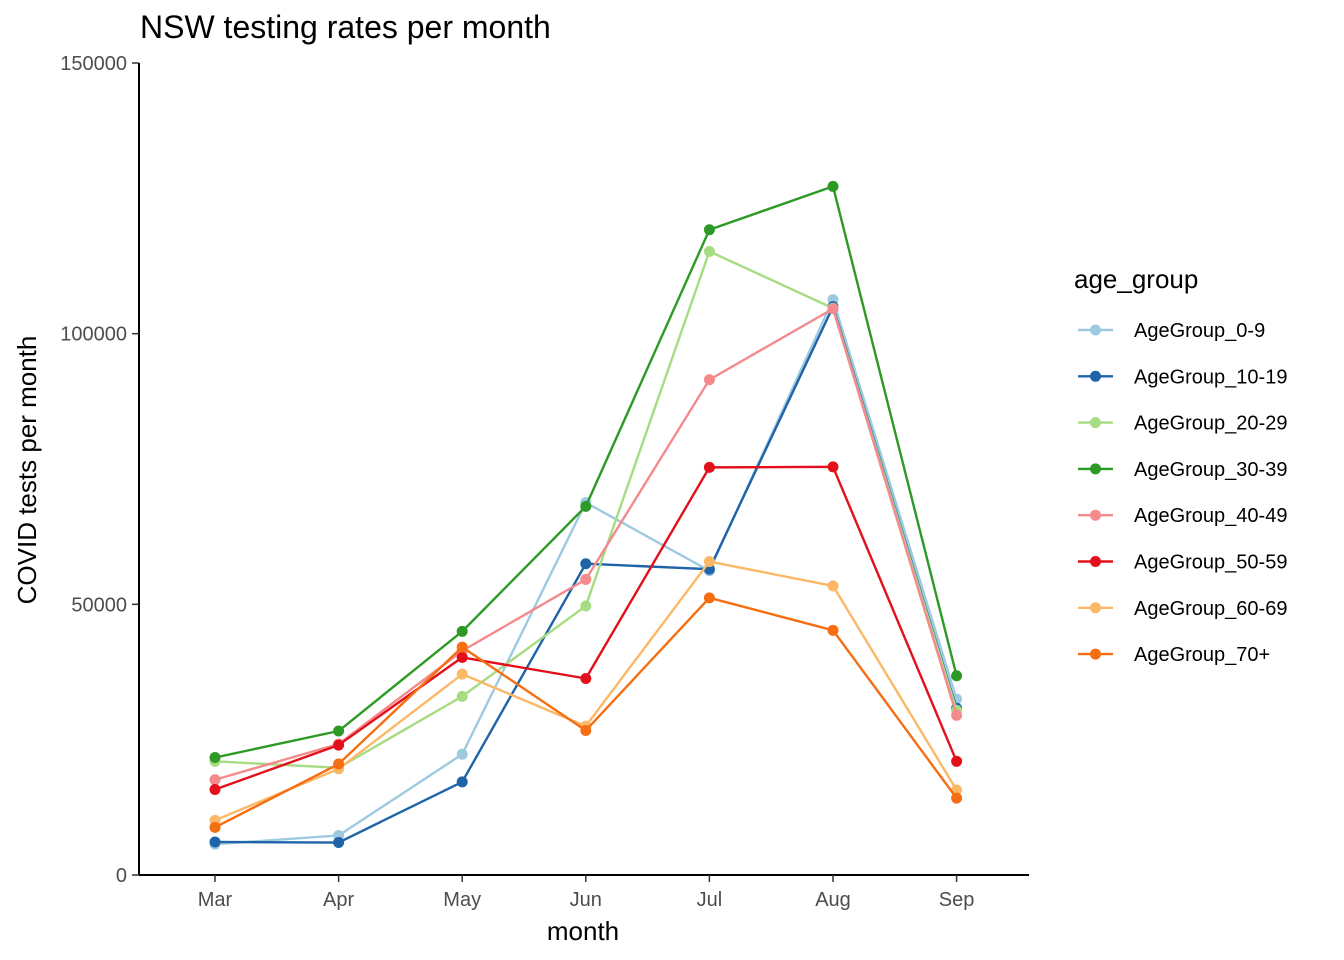 The width and height of the screenshot is (1344, 960). Describe the element at coordinates (215, 900) in the screenshot. I see `x-tick-label: Mar` at that location.